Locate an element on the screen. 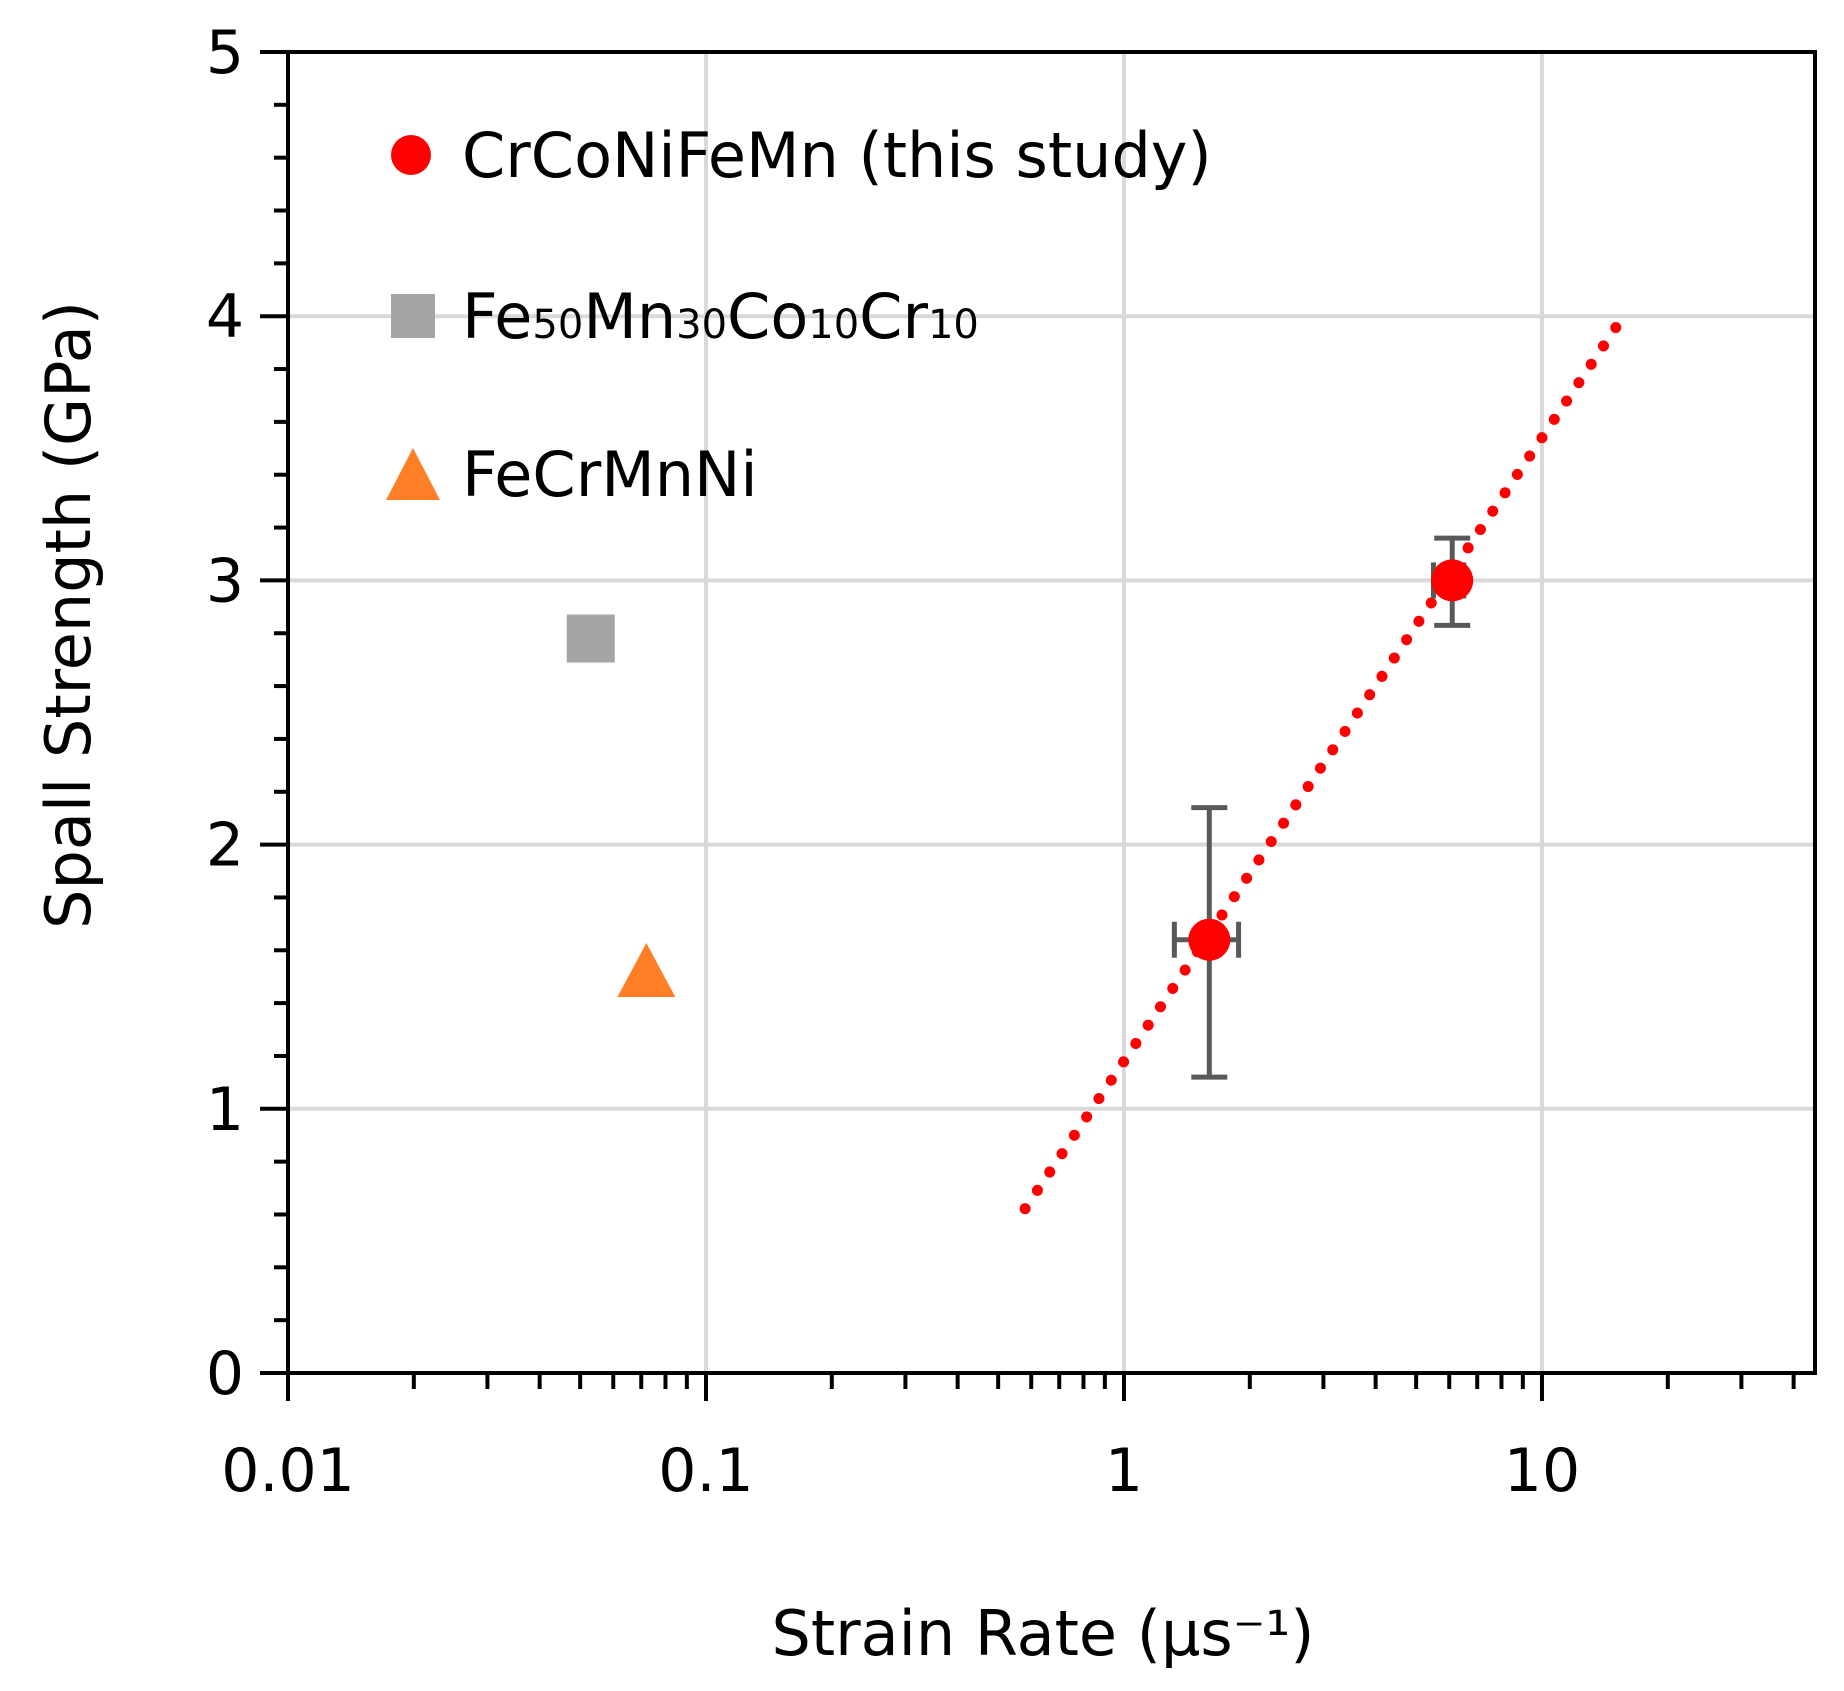 The height and width of the screenshot is (1691, 1844). legend-label-crconifemn: CrCoNiFeMn (this study) is located at coordinates (837, 155).